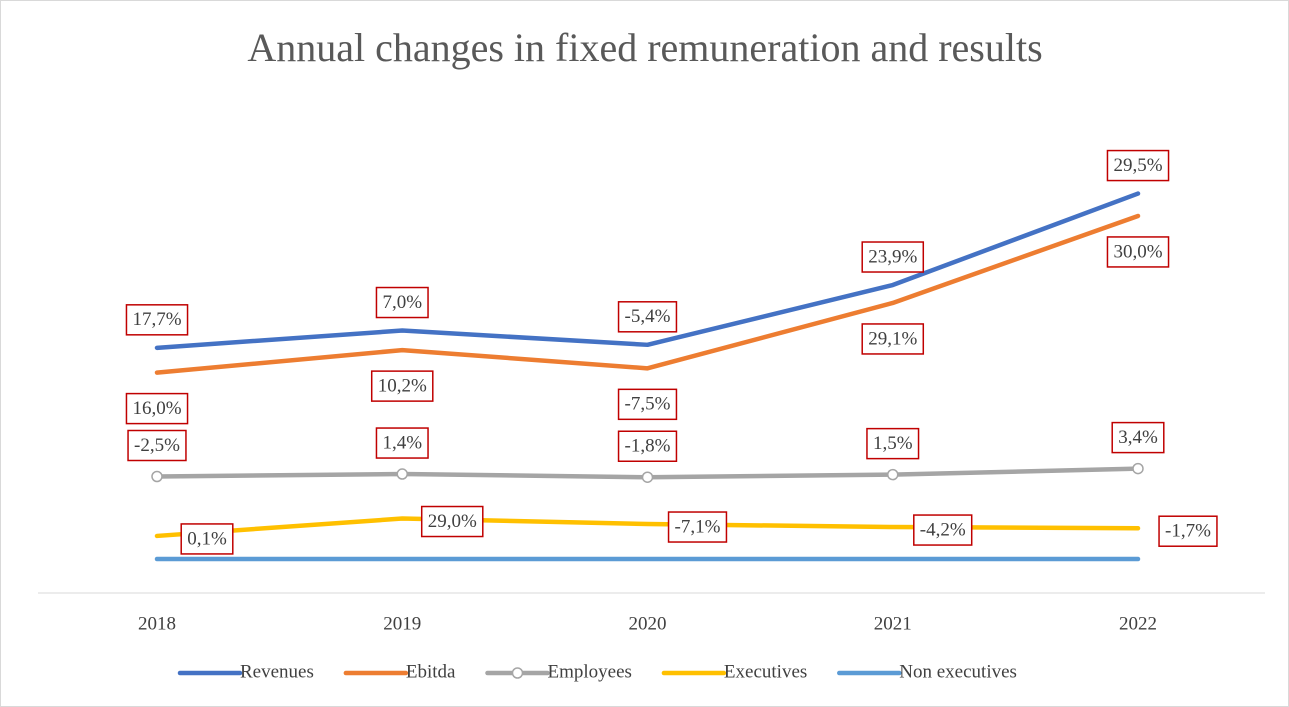  What do you see at coordinates (647, 527) in the screenshot?
I see `series-line` at bounding box center [647, 527].